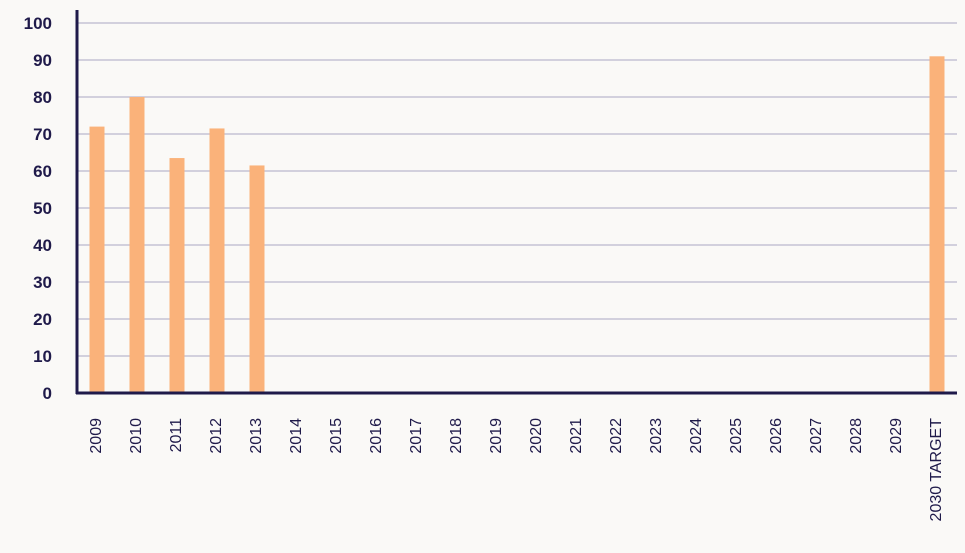 Image resolution: width=965 pixels, height=553 pixels. What do you see at coordinates (176, 435) in the screenshot?
I see `x-tick-label: 2011` at bounding box center [176, 435].